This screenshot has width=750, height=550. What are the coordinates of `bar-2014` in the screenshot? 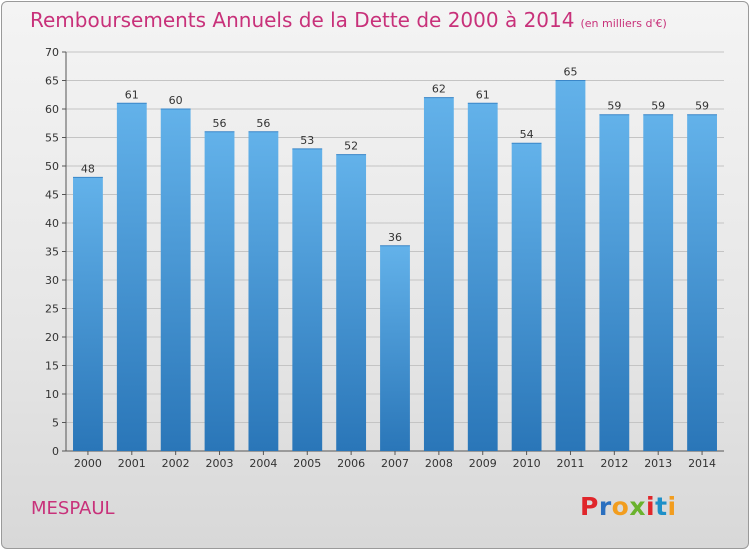 It's located at (702, 282).